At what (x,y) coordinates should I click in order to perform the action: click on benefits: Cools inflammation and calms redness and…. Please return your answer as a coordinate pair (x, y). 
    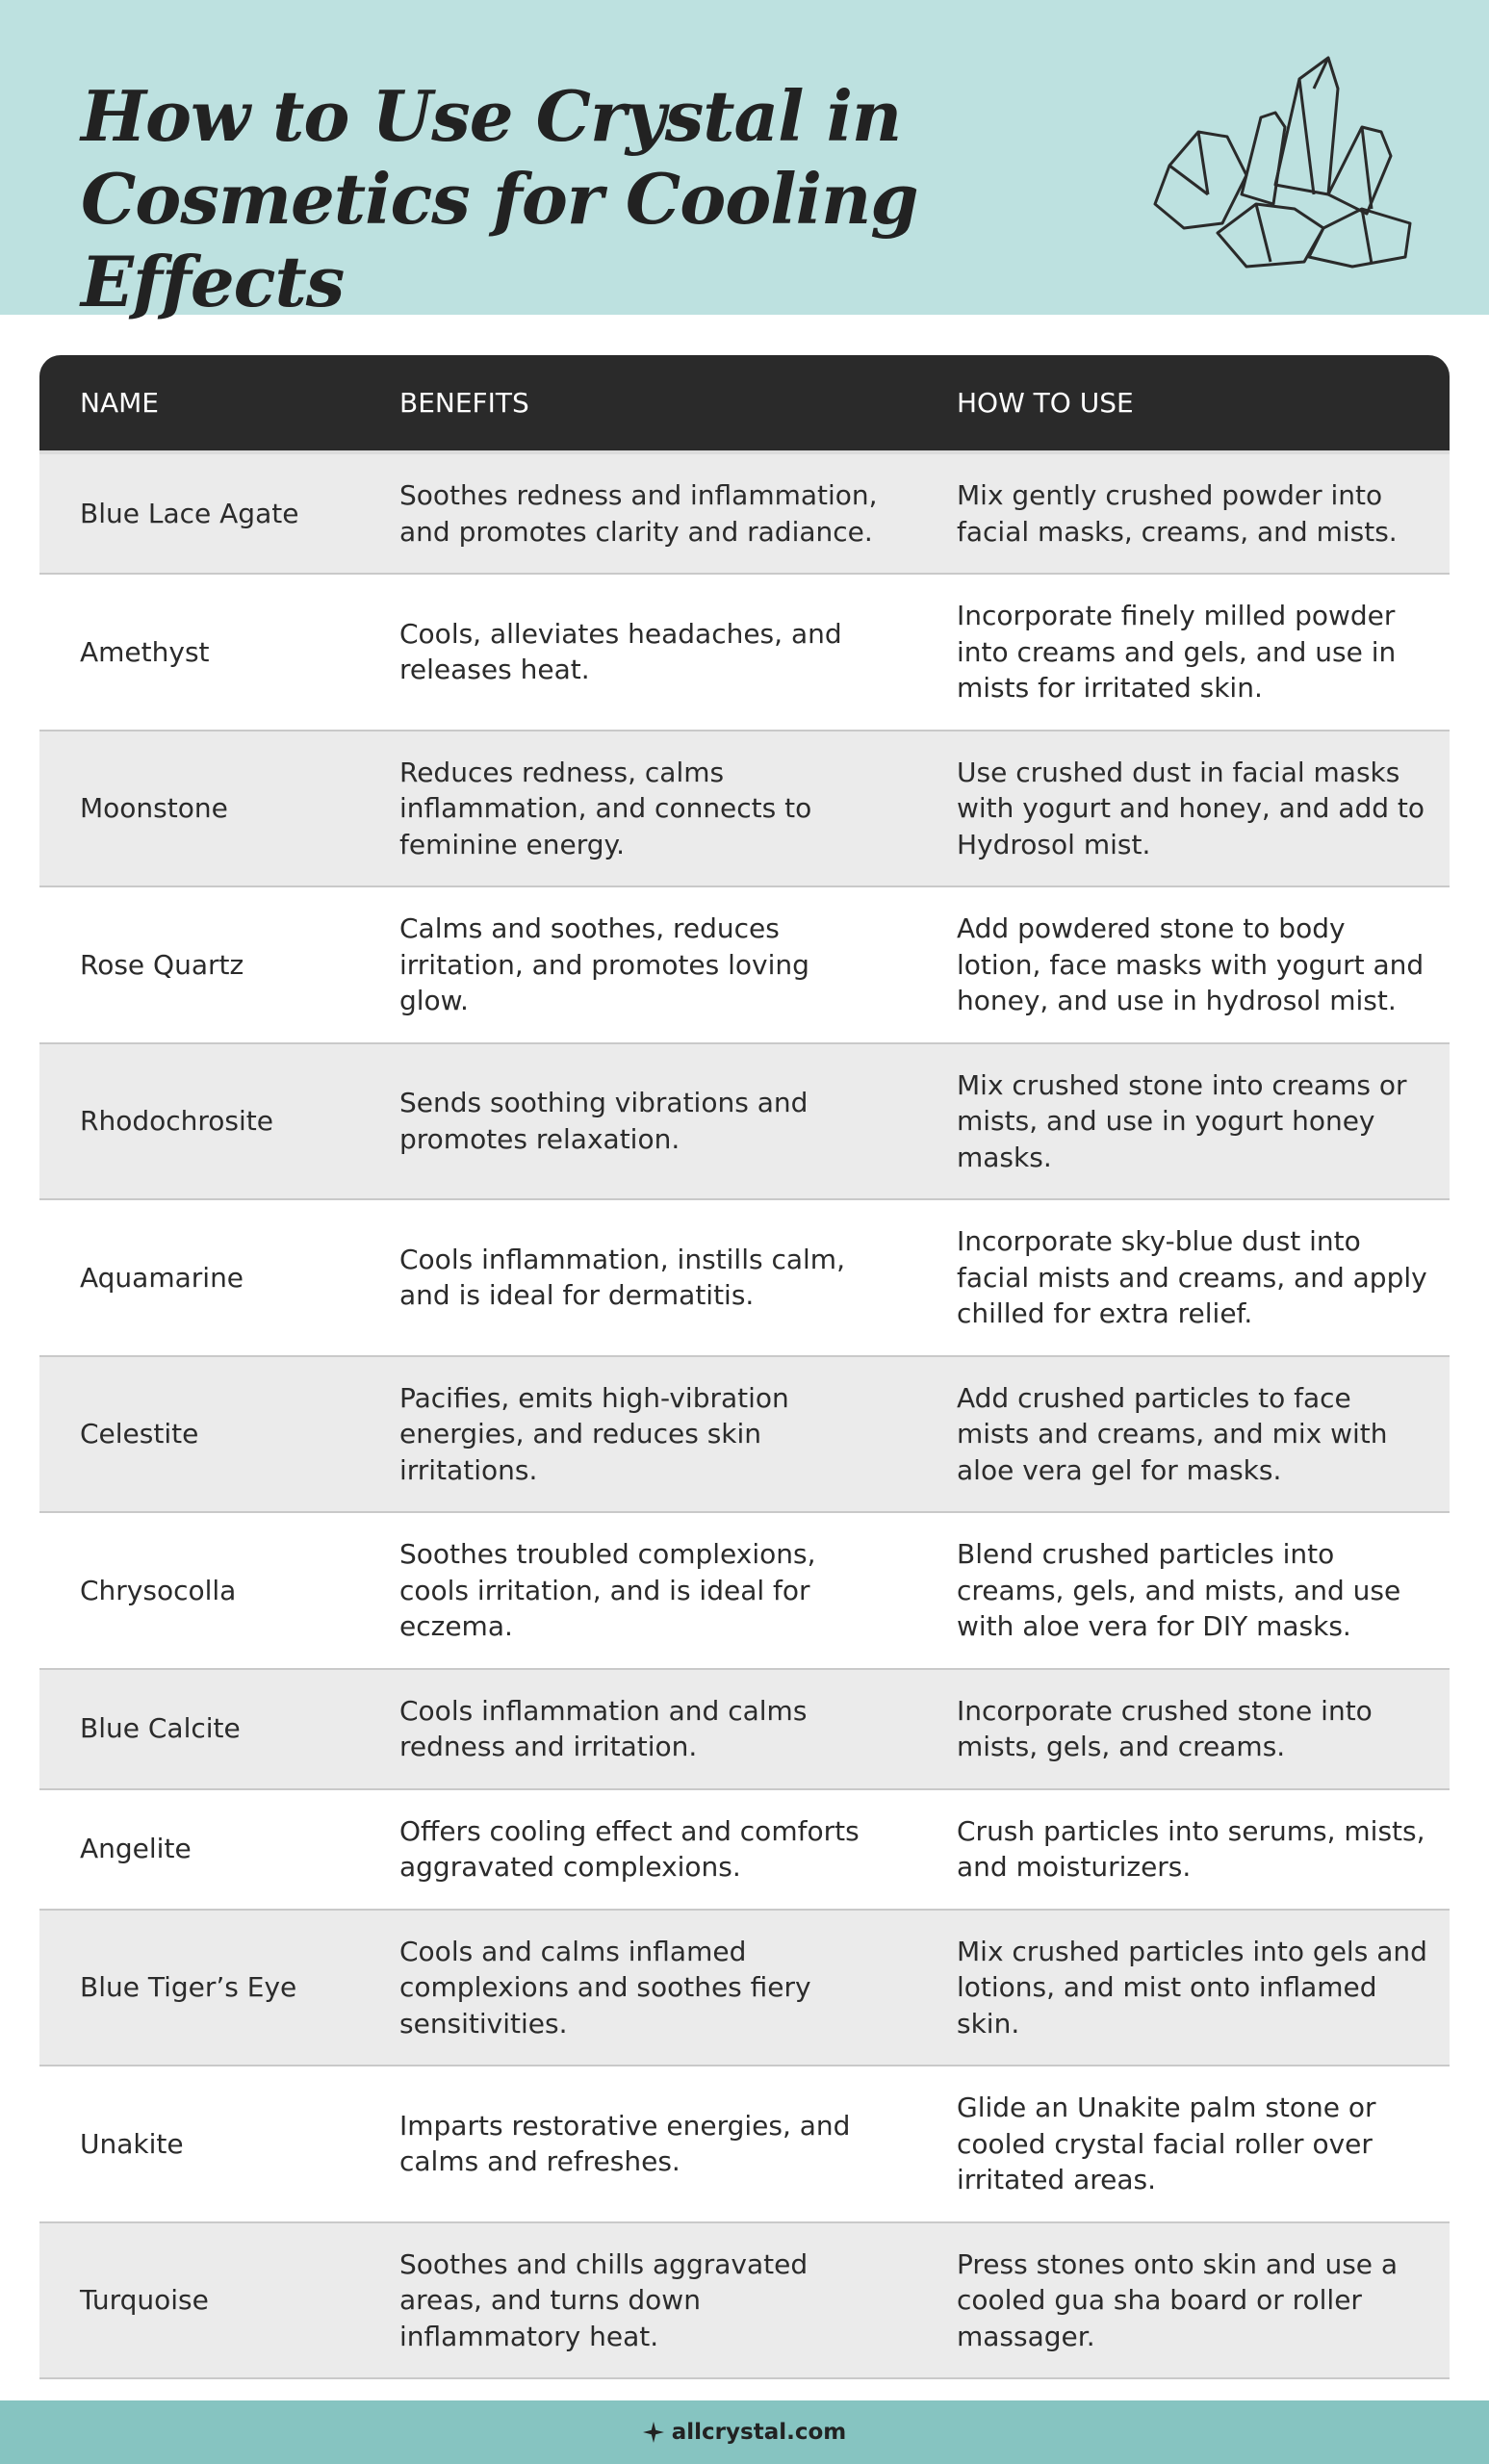
    Looking at the image, I should click on (603, 1728).